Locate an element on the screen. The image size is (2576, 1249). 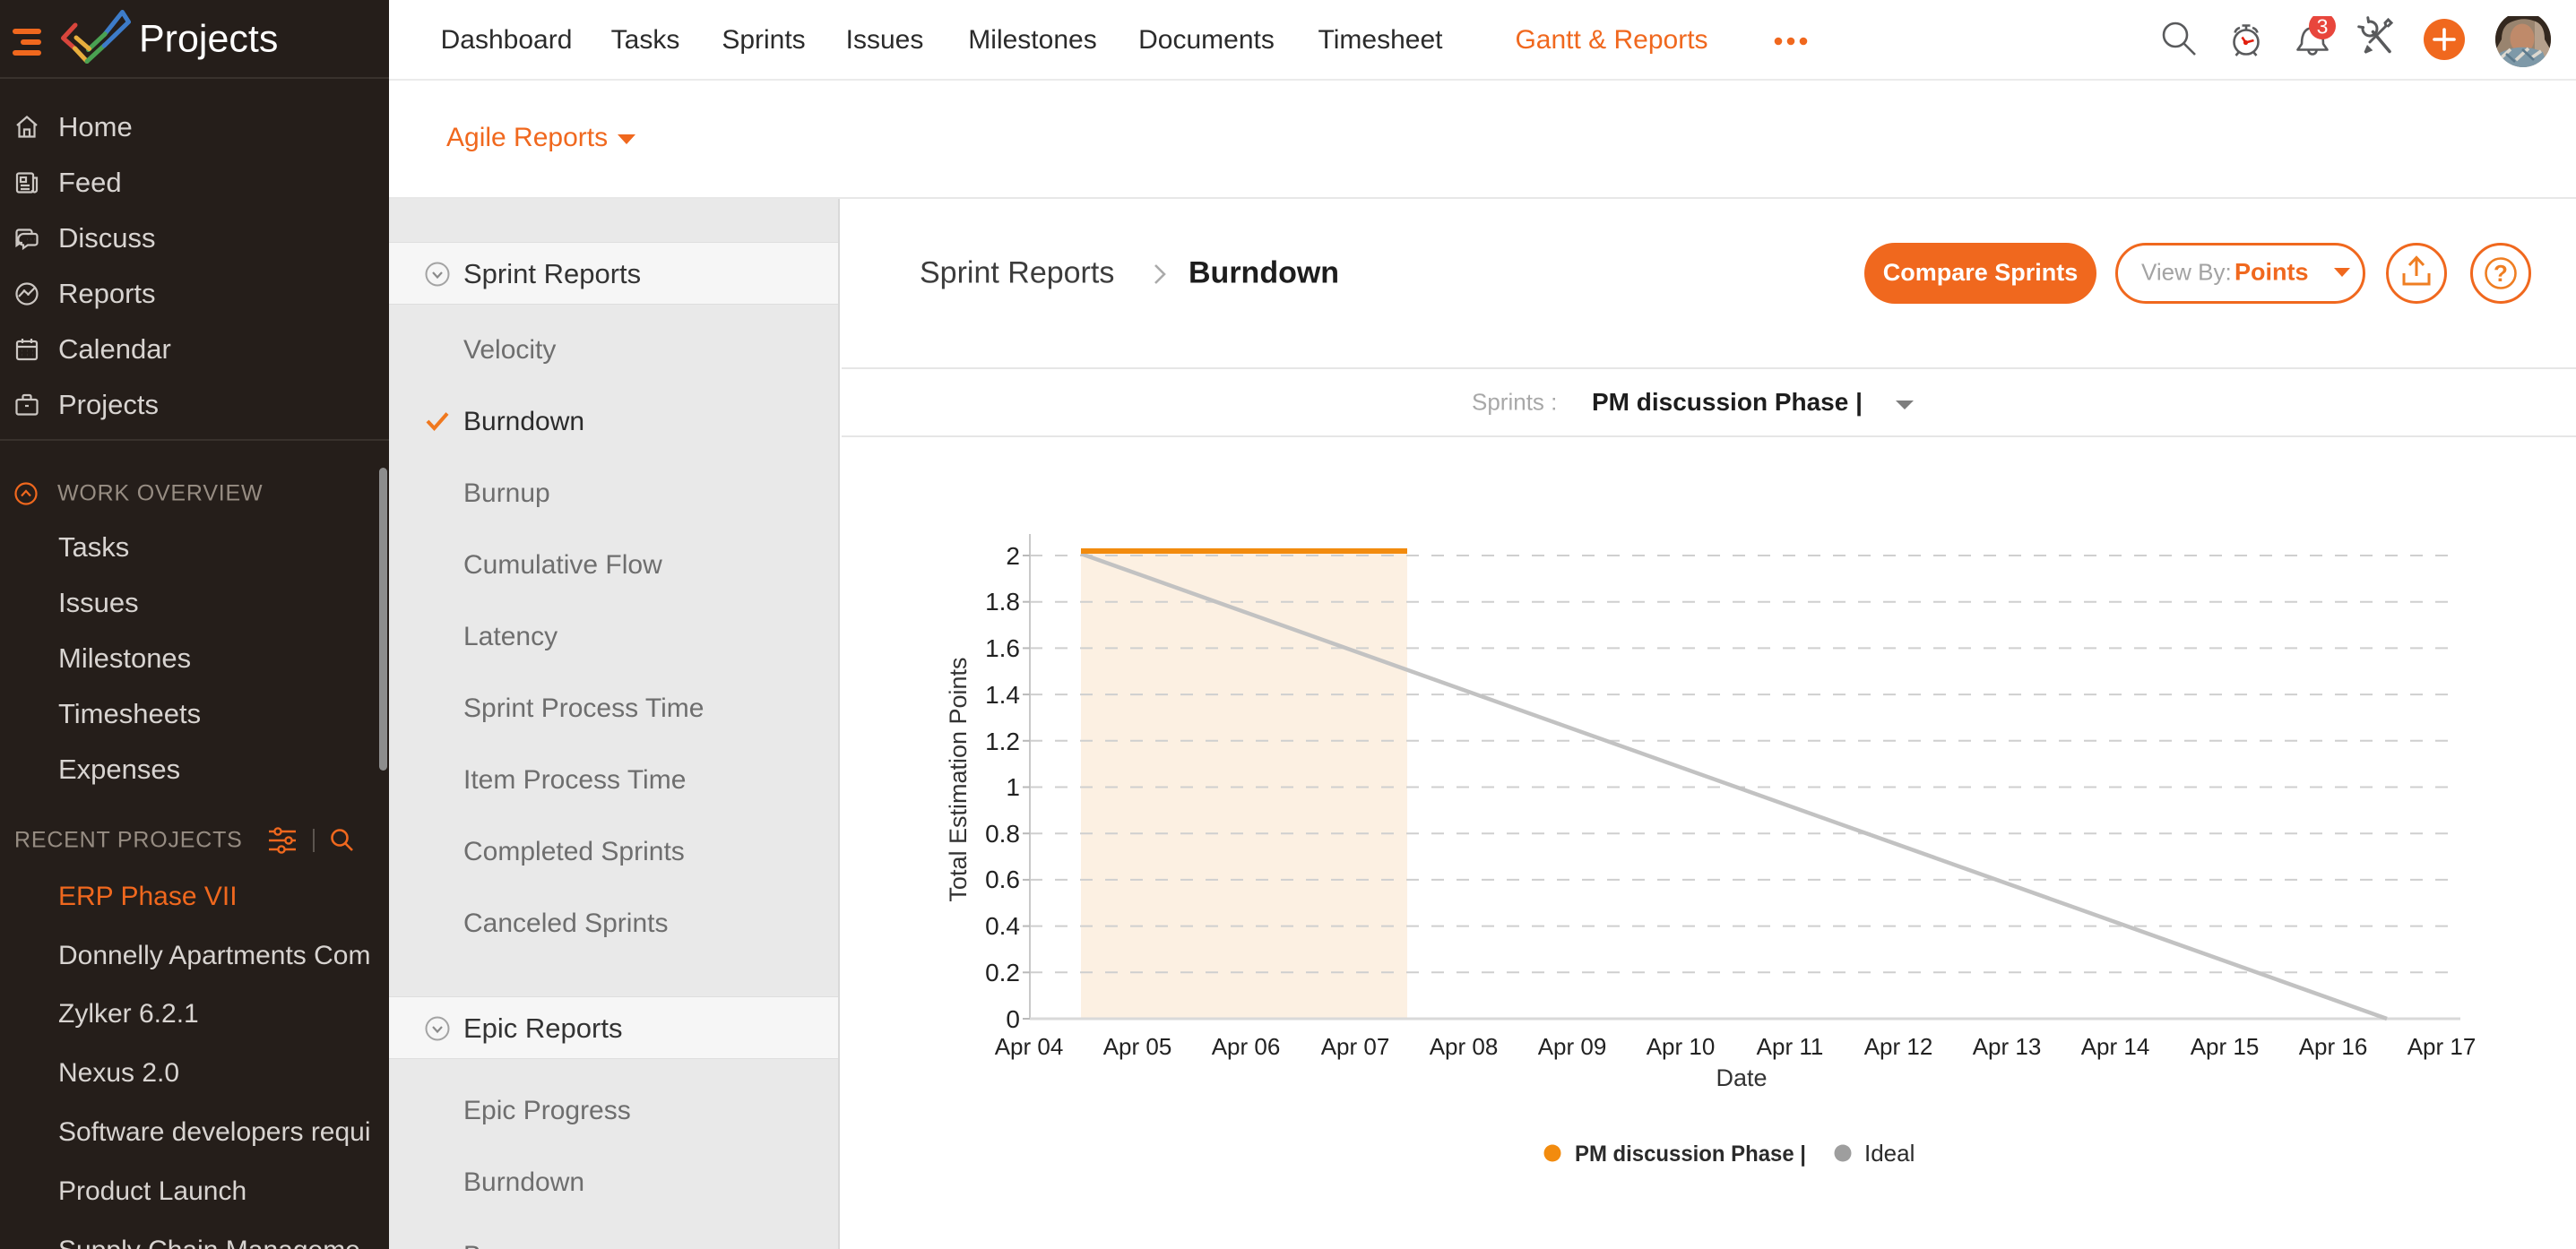
svg-text: Apr 15 is located at coordinates (2225, 1046).